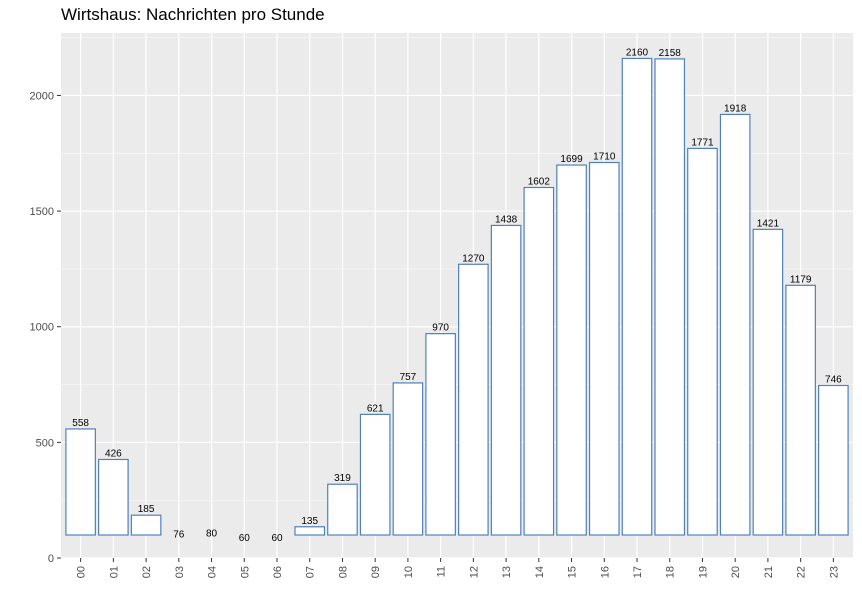  Describe the element at coordinates (193, 14) in the screenshot. I see `chart-title: Wirtshaus: Nachrichten pro Stunde` at that location.